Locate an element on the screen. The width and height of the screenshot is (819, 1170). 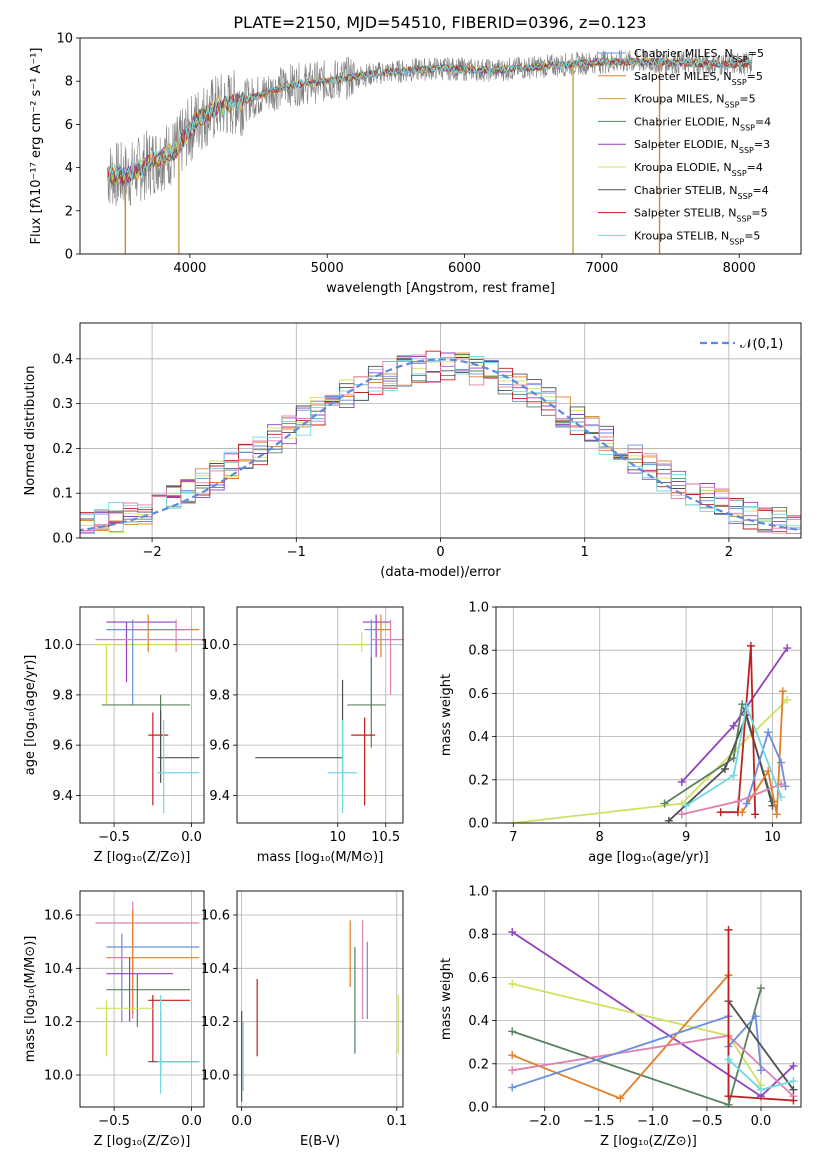
y-tick-label: 2 is located at coordinates (69, 211).